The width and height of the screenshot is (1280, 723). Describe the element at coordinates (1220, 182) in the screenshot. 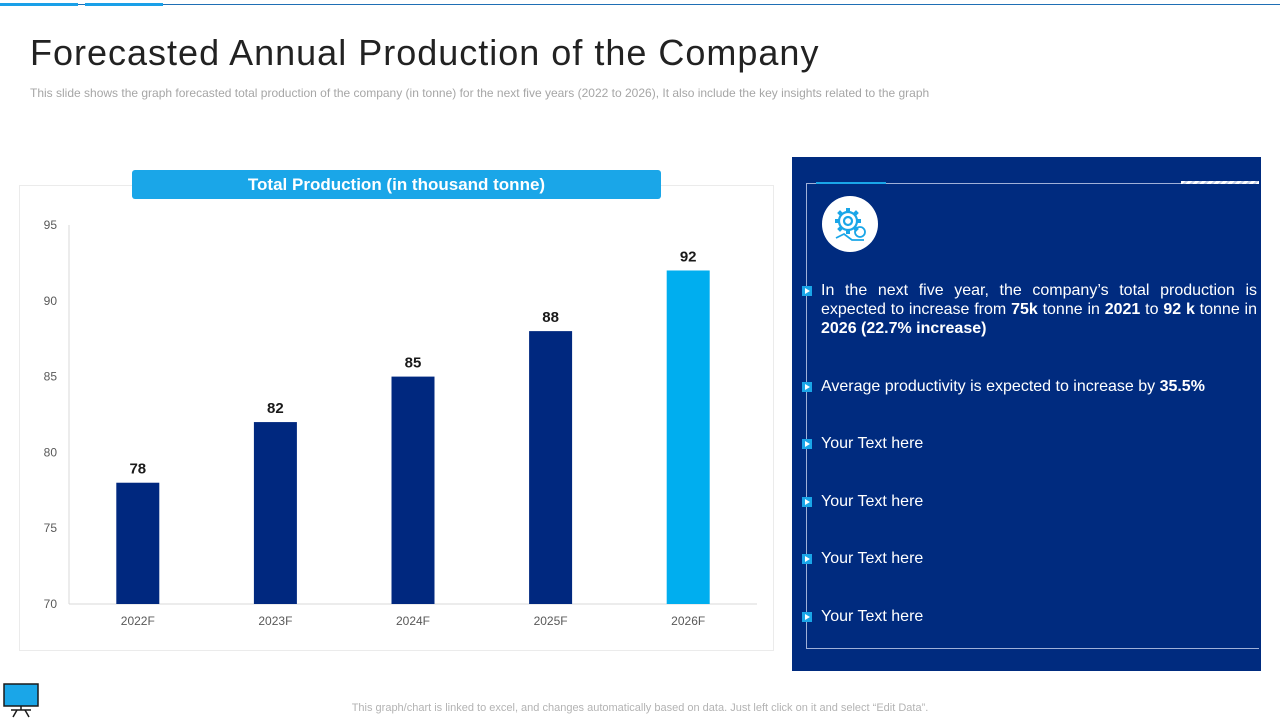

I see `panel-accent-hatched` at that location.